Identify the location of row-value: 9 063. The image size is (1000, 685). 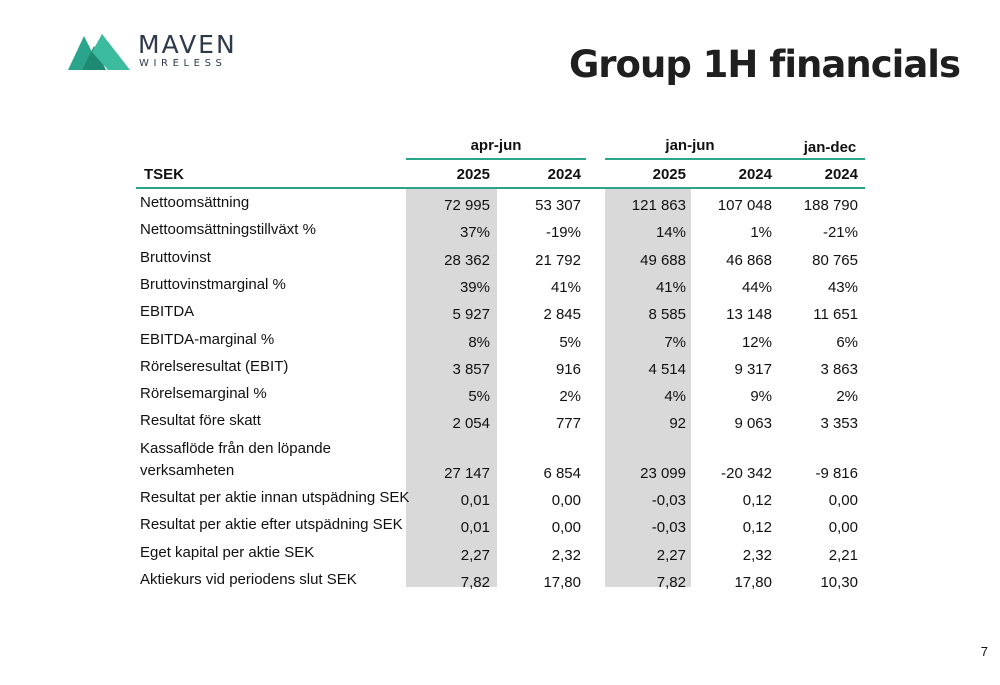
(753, 424).